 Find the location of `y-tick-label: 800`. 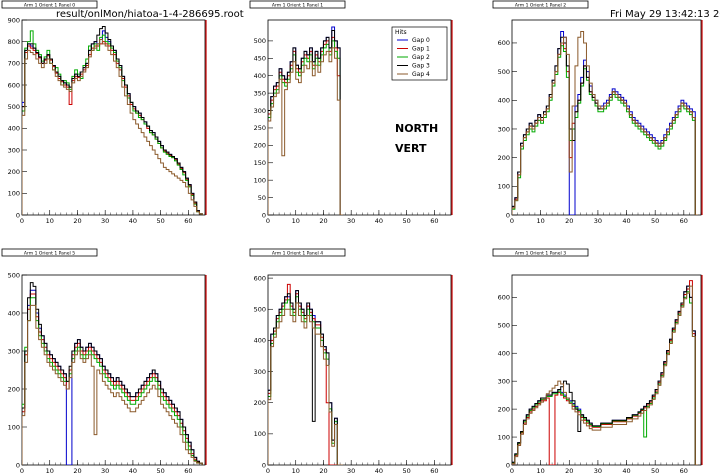

y-tick-label: 800 is located at coordinates (14, 42).